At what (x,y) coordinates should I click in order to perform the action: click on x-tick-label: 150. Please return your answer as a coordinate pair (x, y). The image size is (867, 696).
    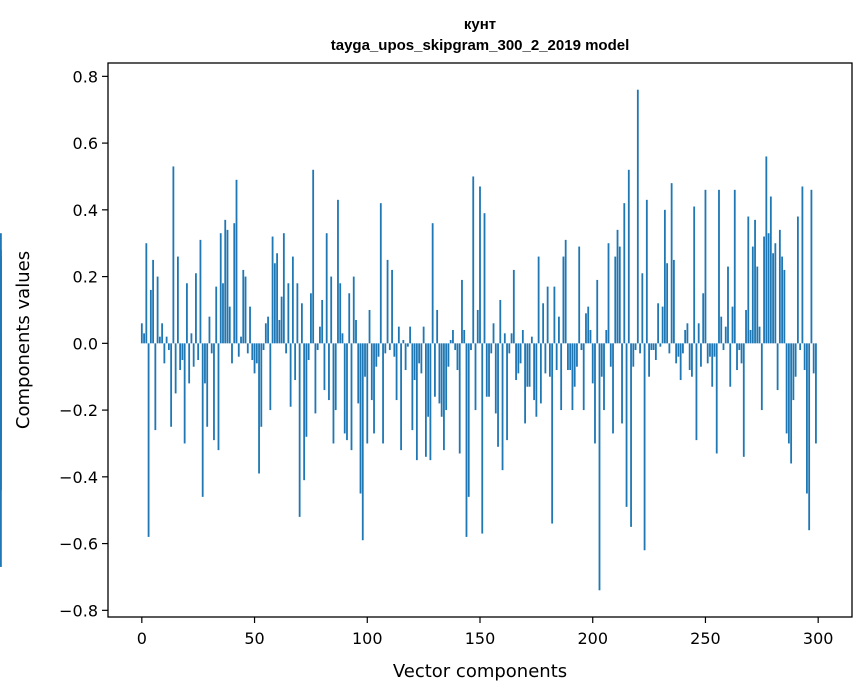
    Looking at the image, I should click on (480, 638).